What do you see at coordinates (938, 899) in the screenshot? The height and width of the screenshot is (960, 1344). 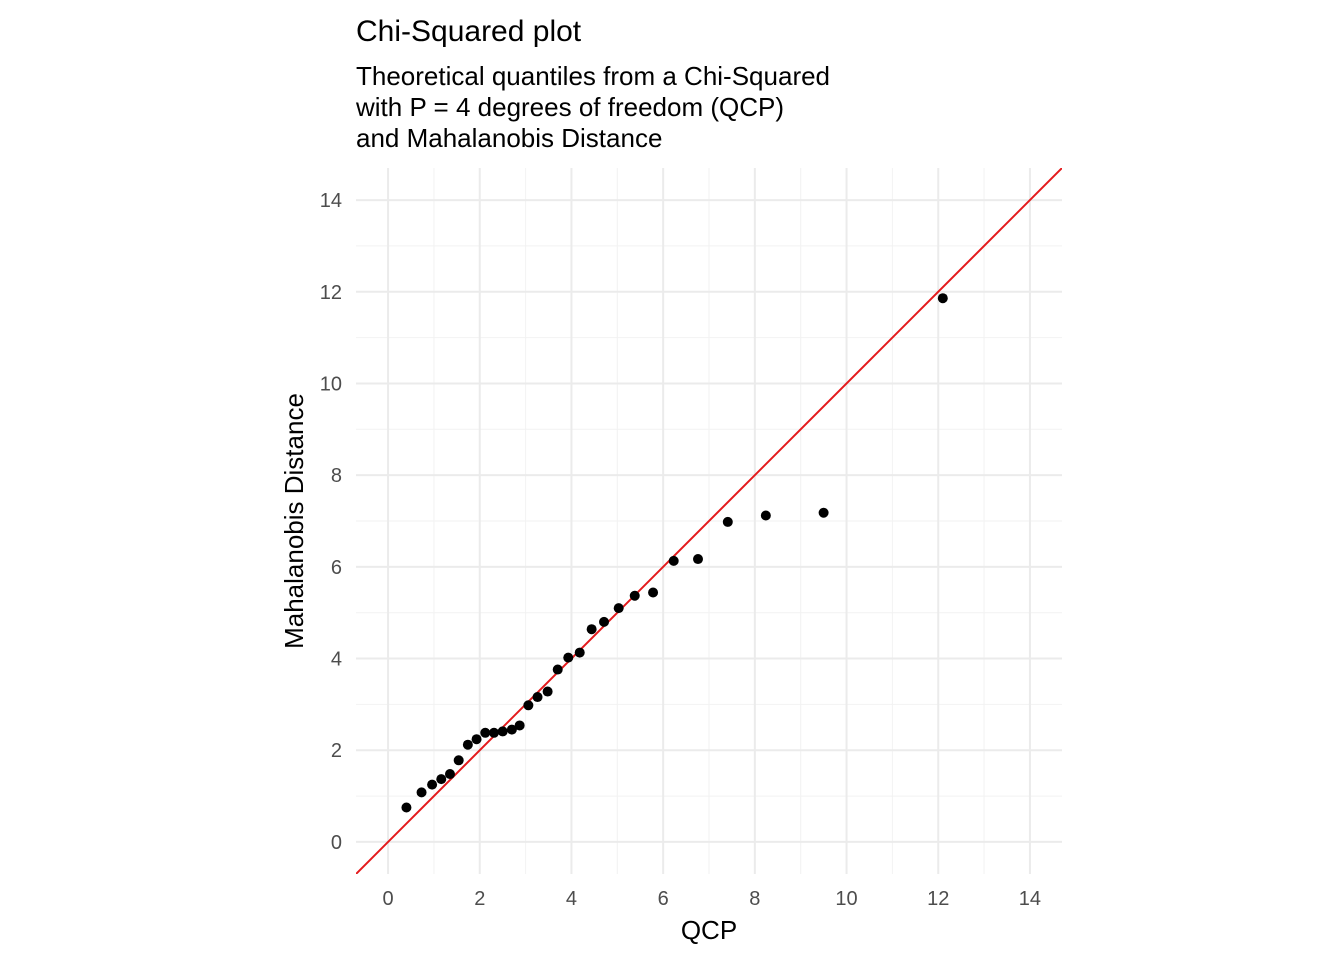 I see `x-tick-label: 12` at bounding box center [938, 899].